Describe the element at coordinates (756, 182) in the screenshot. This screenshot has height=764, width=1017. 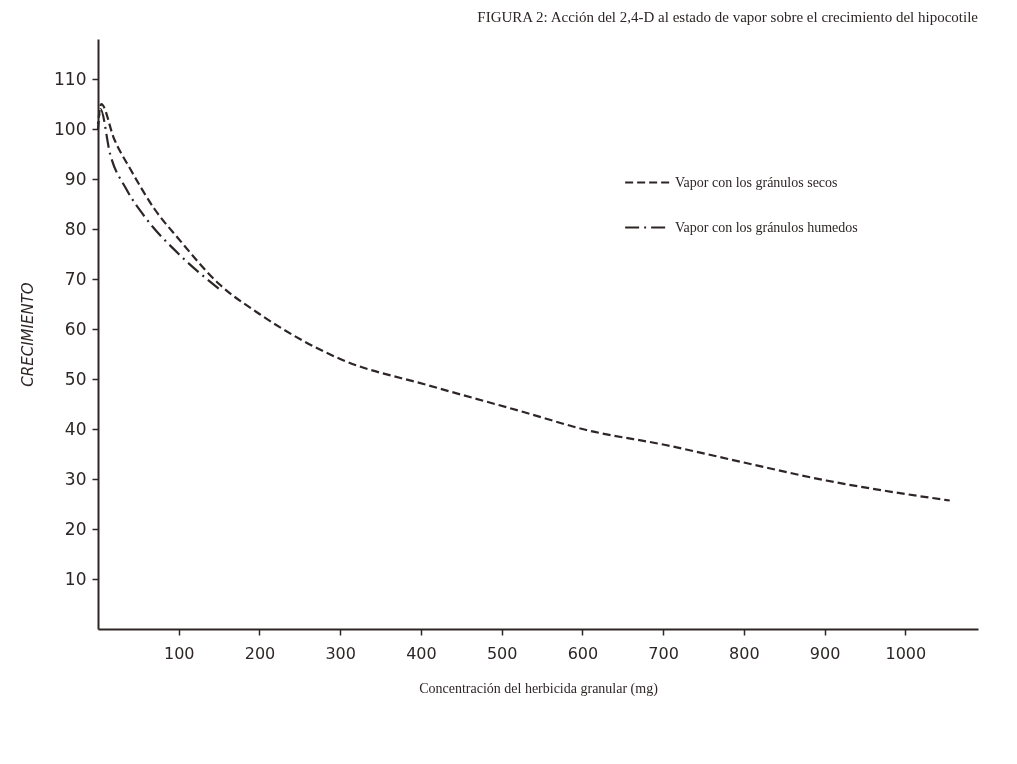
I see `legend-label: Vapor con los gránulos secos` at that location.